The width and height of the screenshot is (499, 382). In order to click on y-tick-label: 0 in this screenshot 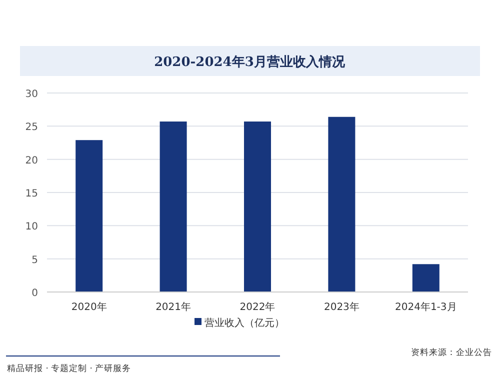, I will do `click(35, 293)`.